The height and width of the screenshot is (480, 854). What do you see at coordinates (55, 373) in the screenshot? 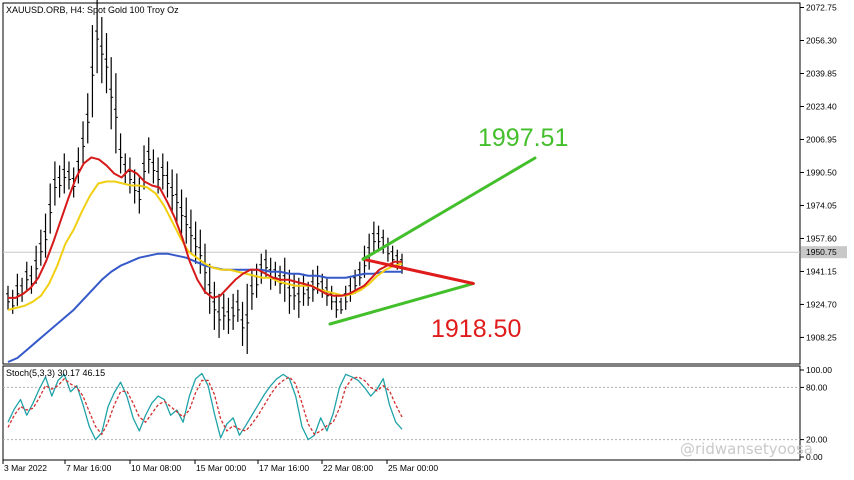
I see `stoch-title: Stoch(5,3,3) 30.17 46.15` at bounding box center [55, 373].